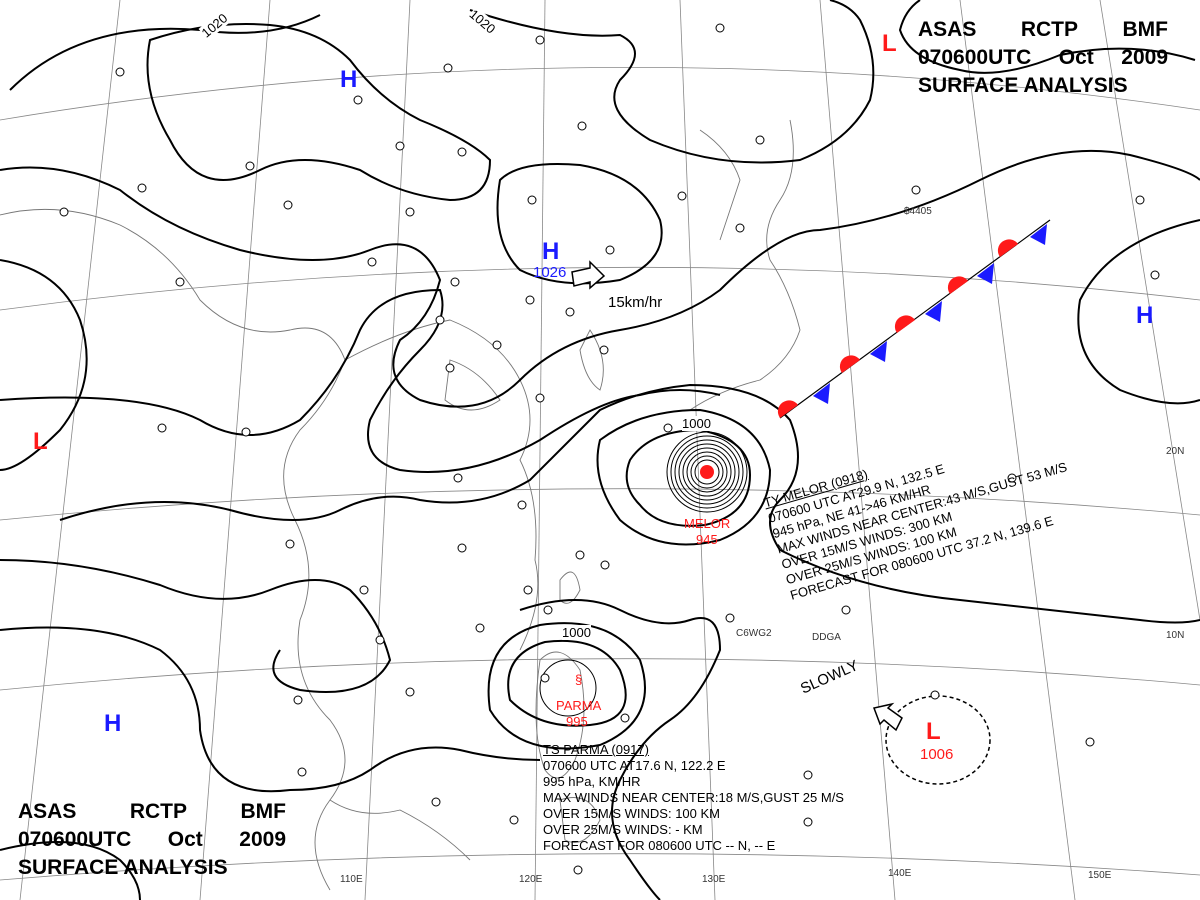 This screenshot has width=1200, height=900. I want to click on typhoon-symbol-melor, so click(707, 472).